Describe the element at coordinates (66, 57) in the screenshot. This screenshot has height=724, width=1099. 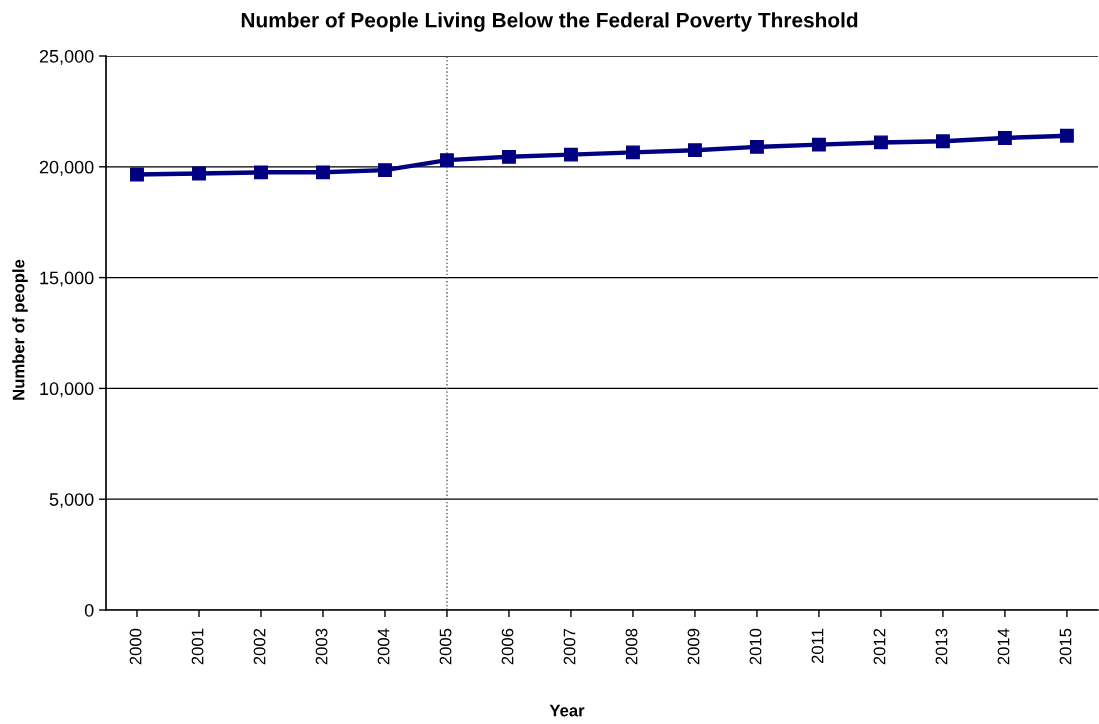
I see `y-tick-label: 25,000` at that location.